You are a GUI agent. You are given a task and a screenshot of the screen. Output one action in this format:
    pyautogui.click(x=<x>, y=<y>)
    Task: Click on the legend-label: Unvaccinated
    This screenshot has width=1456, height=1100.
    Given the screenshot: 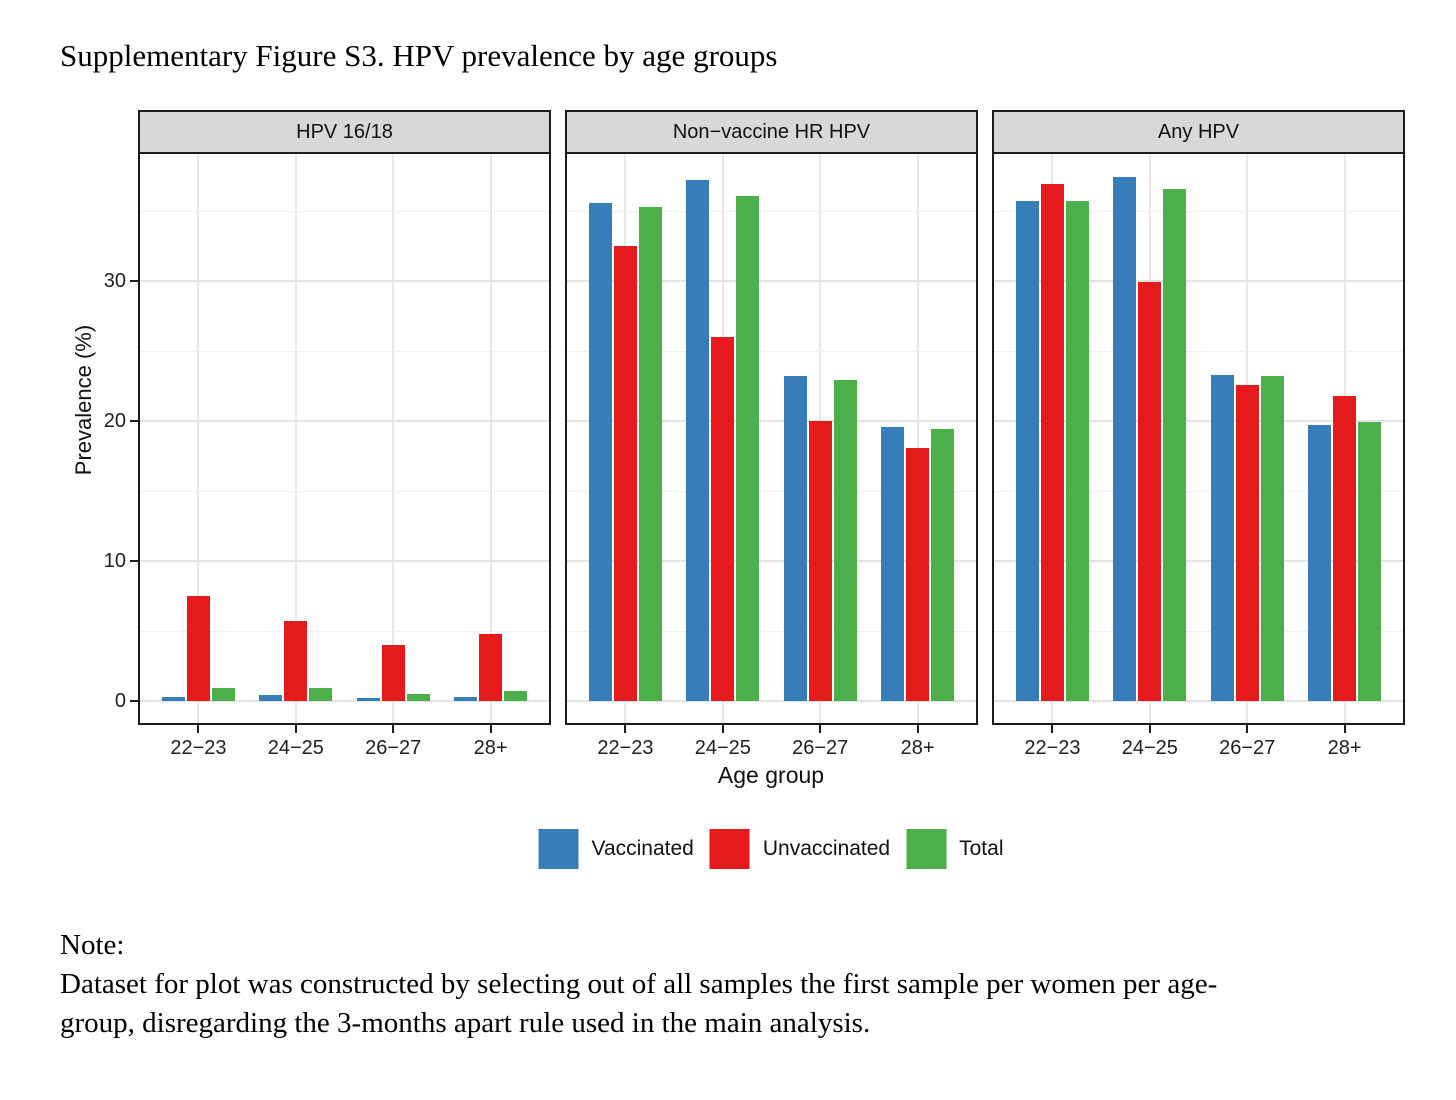 What is the action you would take?
    pyautogui.click(x=826, y=848)
    